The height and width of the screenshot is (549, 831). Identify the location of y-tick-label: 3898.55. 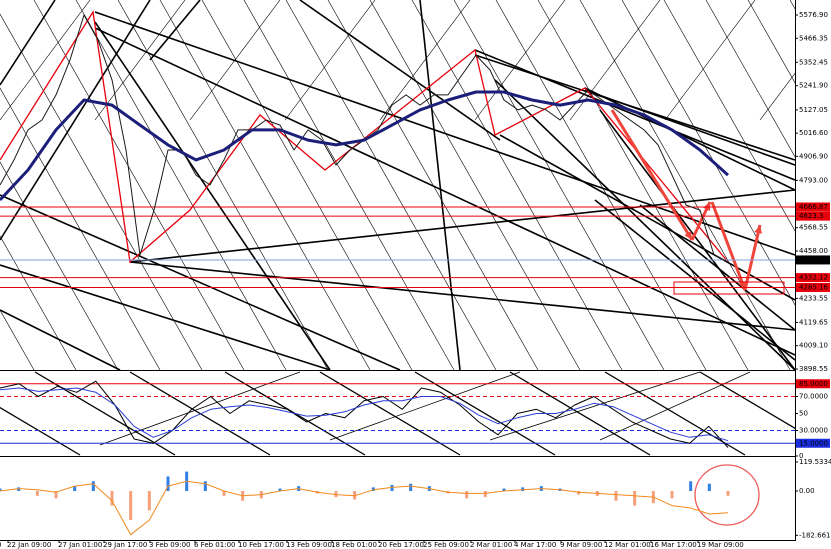
(813, 369).